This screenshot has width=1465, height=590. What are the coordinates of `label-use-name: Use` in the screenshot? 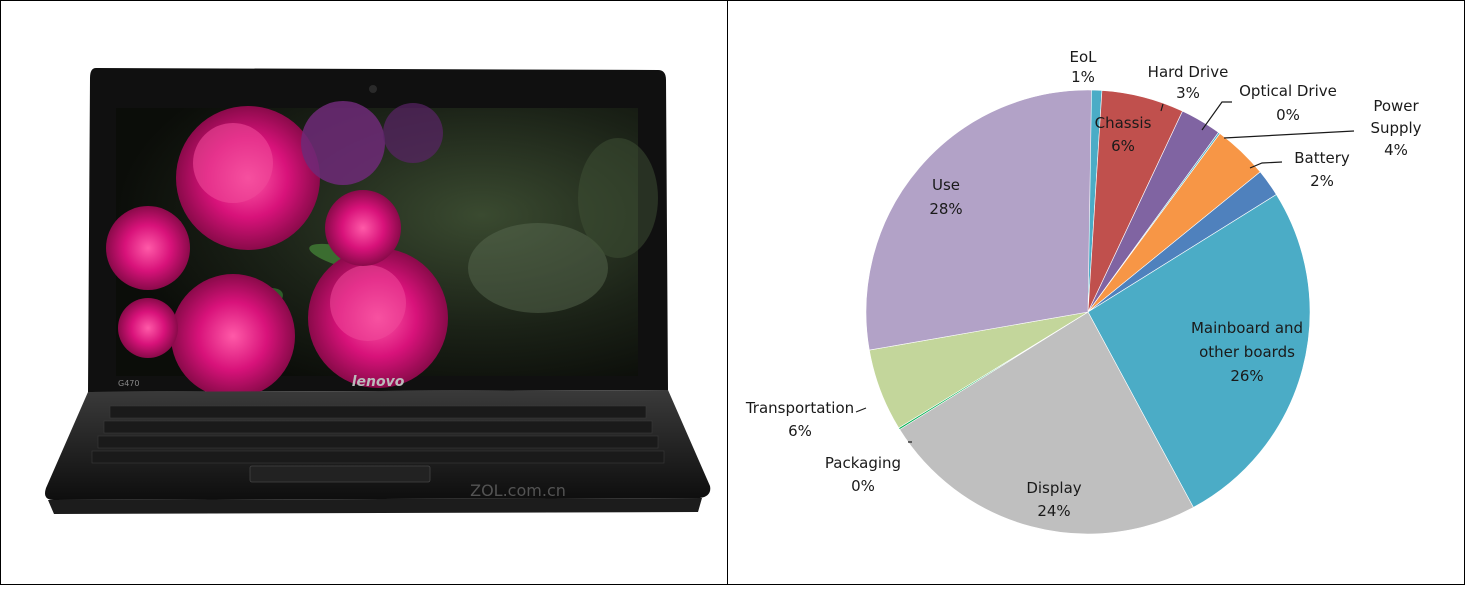 It's located at (946, 185).